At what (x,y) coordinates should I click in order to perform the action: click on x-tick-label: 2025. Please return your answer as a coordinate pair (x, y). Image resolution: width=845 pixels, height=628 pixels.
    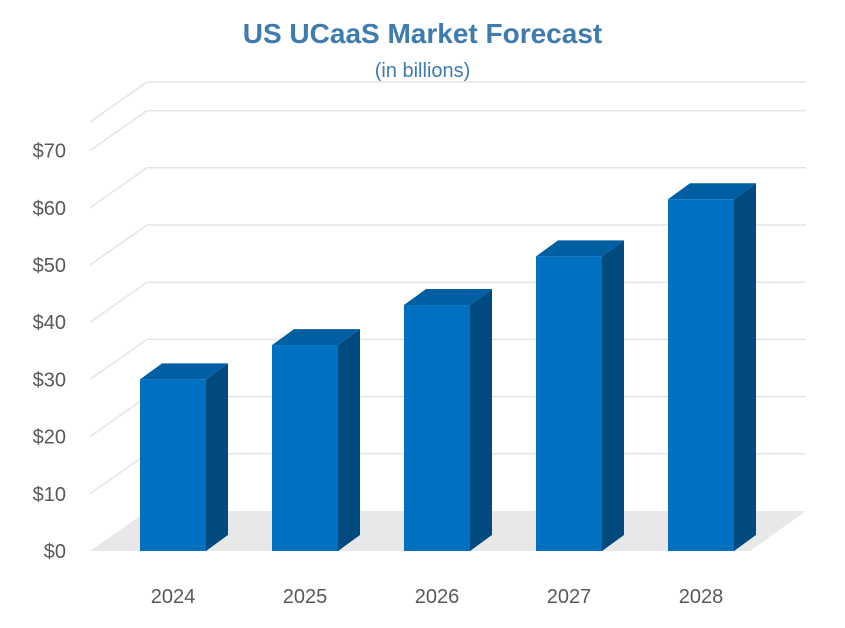
    Looking at the image, I should click on (305, 597).